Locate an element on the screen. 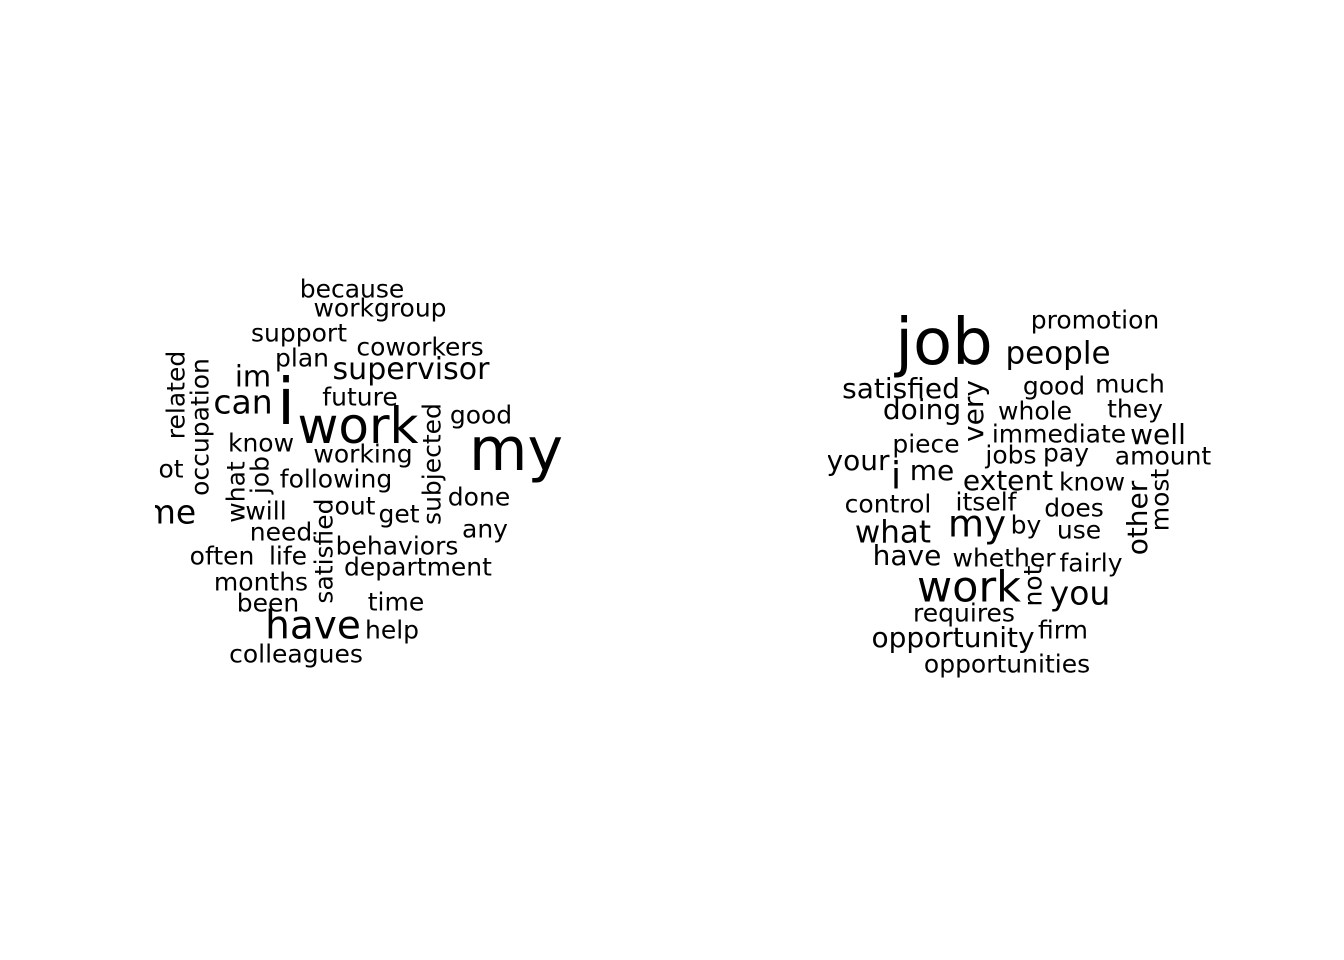 This screenshot has height=960, width=1344. cloud-word: not is located at coordinates (1033, 586).